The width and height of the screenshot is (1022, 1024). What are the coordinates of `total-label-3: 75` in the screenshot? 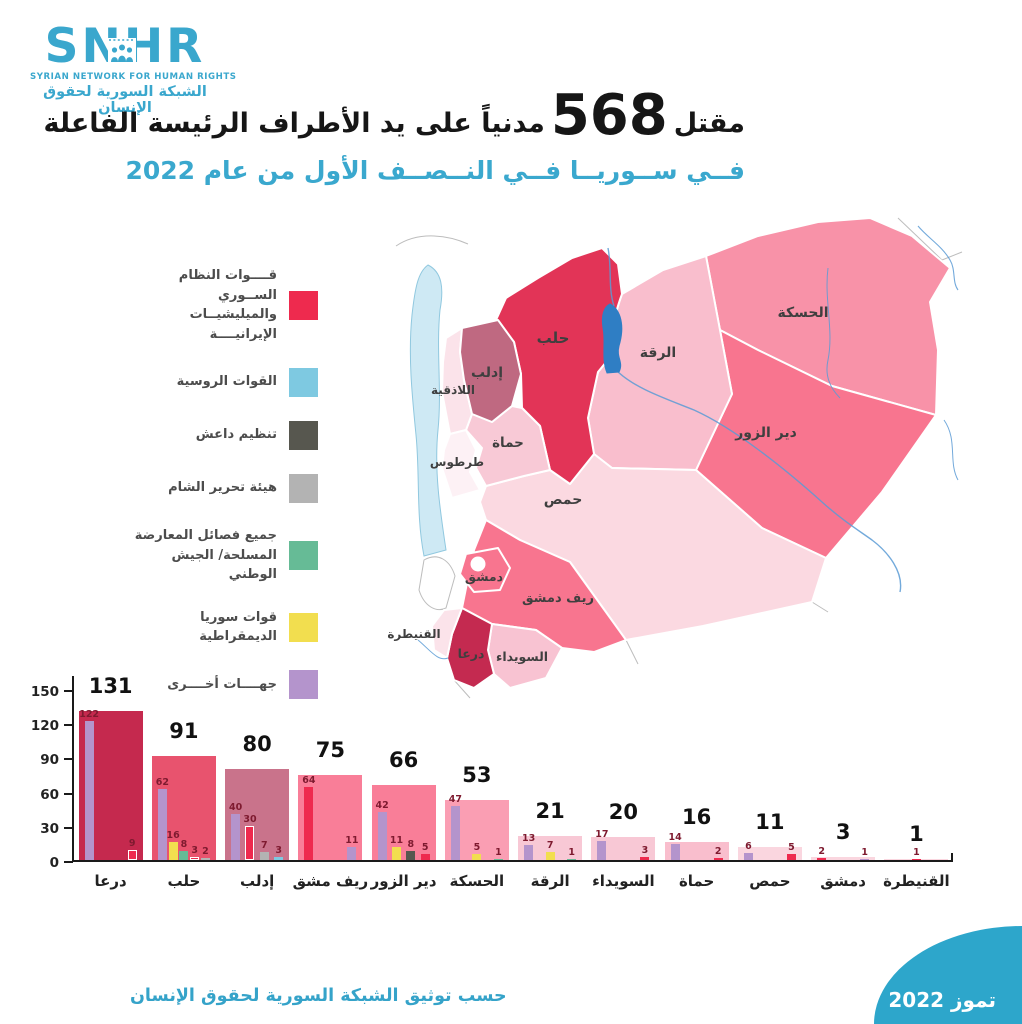 It's located at (330, 749).